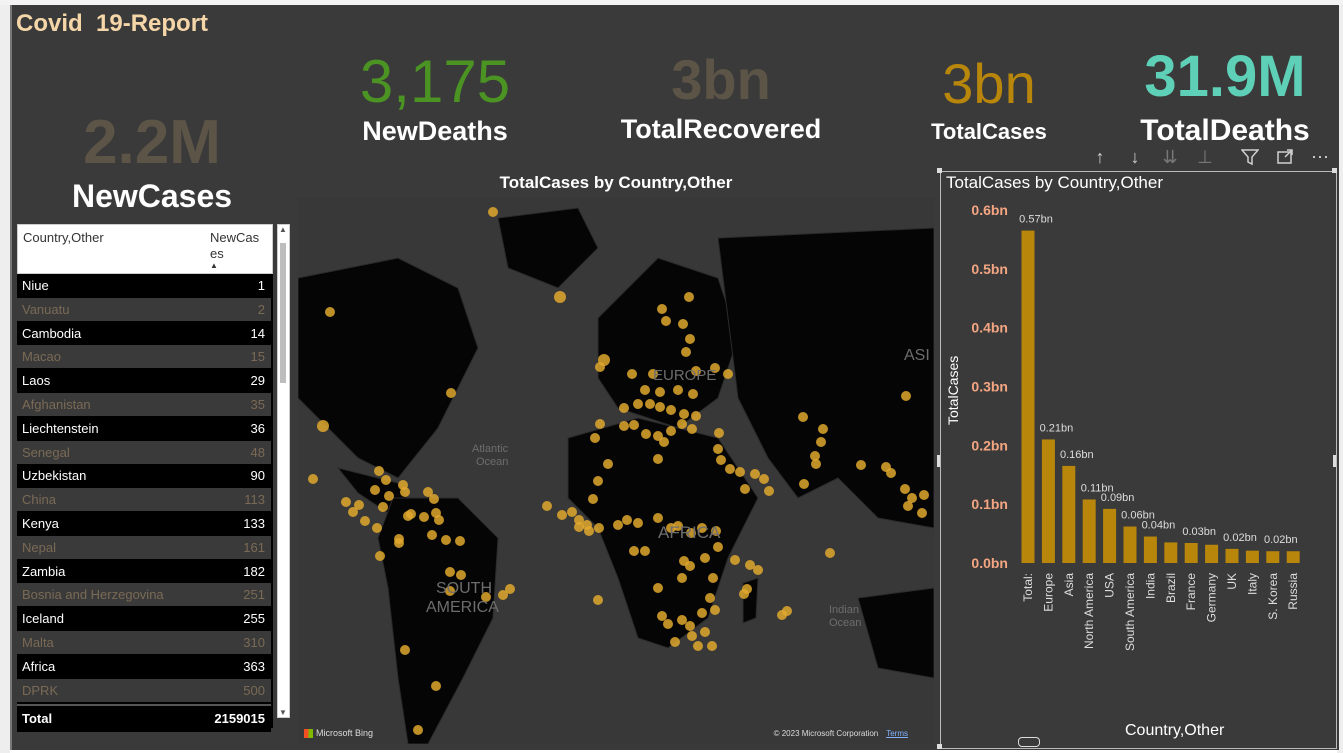 The width and height of the screenshot is (1343, 753). Describe the element at coordinates (144, 333) in the screenshot. I see `table-row: Cambodia 14` at that location.